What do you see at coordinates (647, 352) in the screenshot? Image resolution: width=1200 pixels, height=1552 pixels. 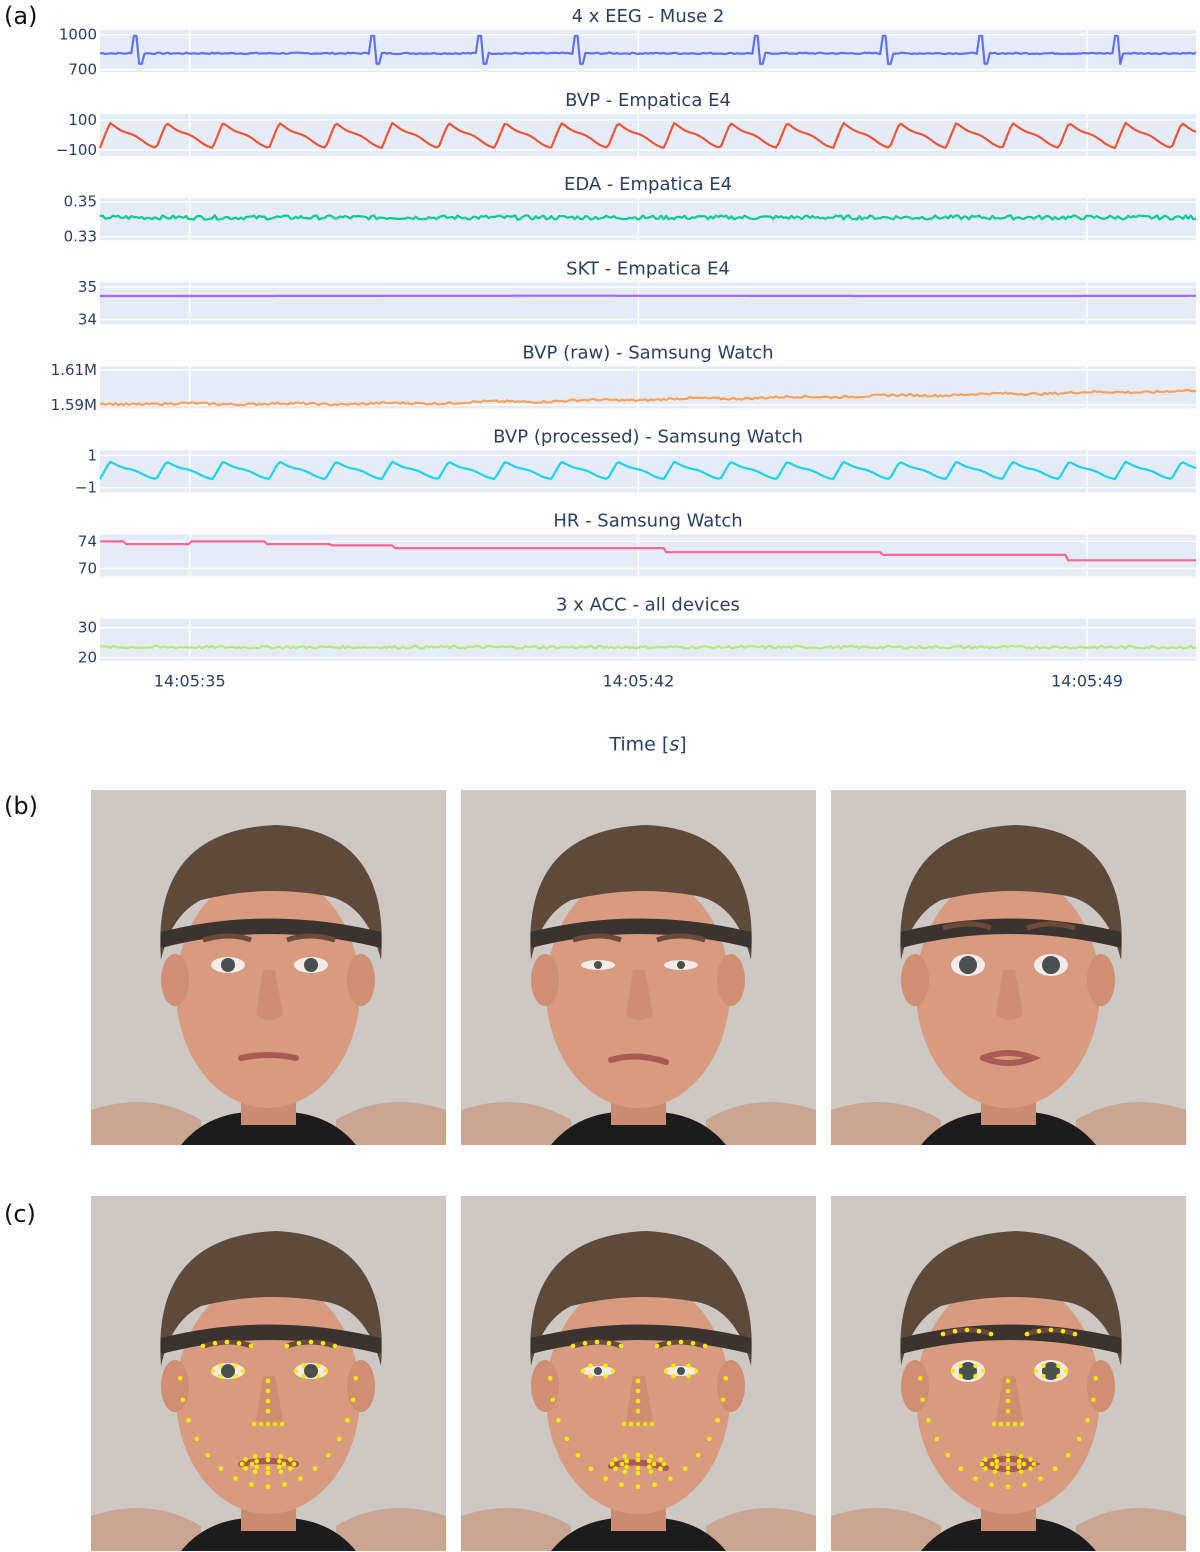 I see `series-title: BVP (raw) - Samsung Watch` at bounding box center [647, 352].